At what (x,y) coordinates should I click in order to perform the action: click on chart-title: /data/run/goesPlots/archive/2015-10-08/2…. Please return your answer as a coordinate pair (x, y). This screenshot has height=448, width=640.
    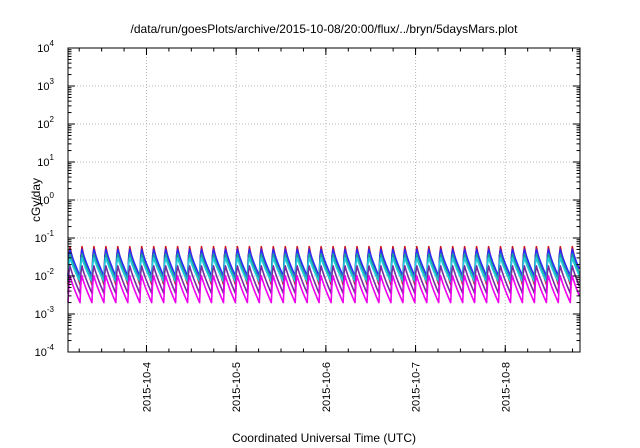
    Looking at the image, I should click on (325, 29).